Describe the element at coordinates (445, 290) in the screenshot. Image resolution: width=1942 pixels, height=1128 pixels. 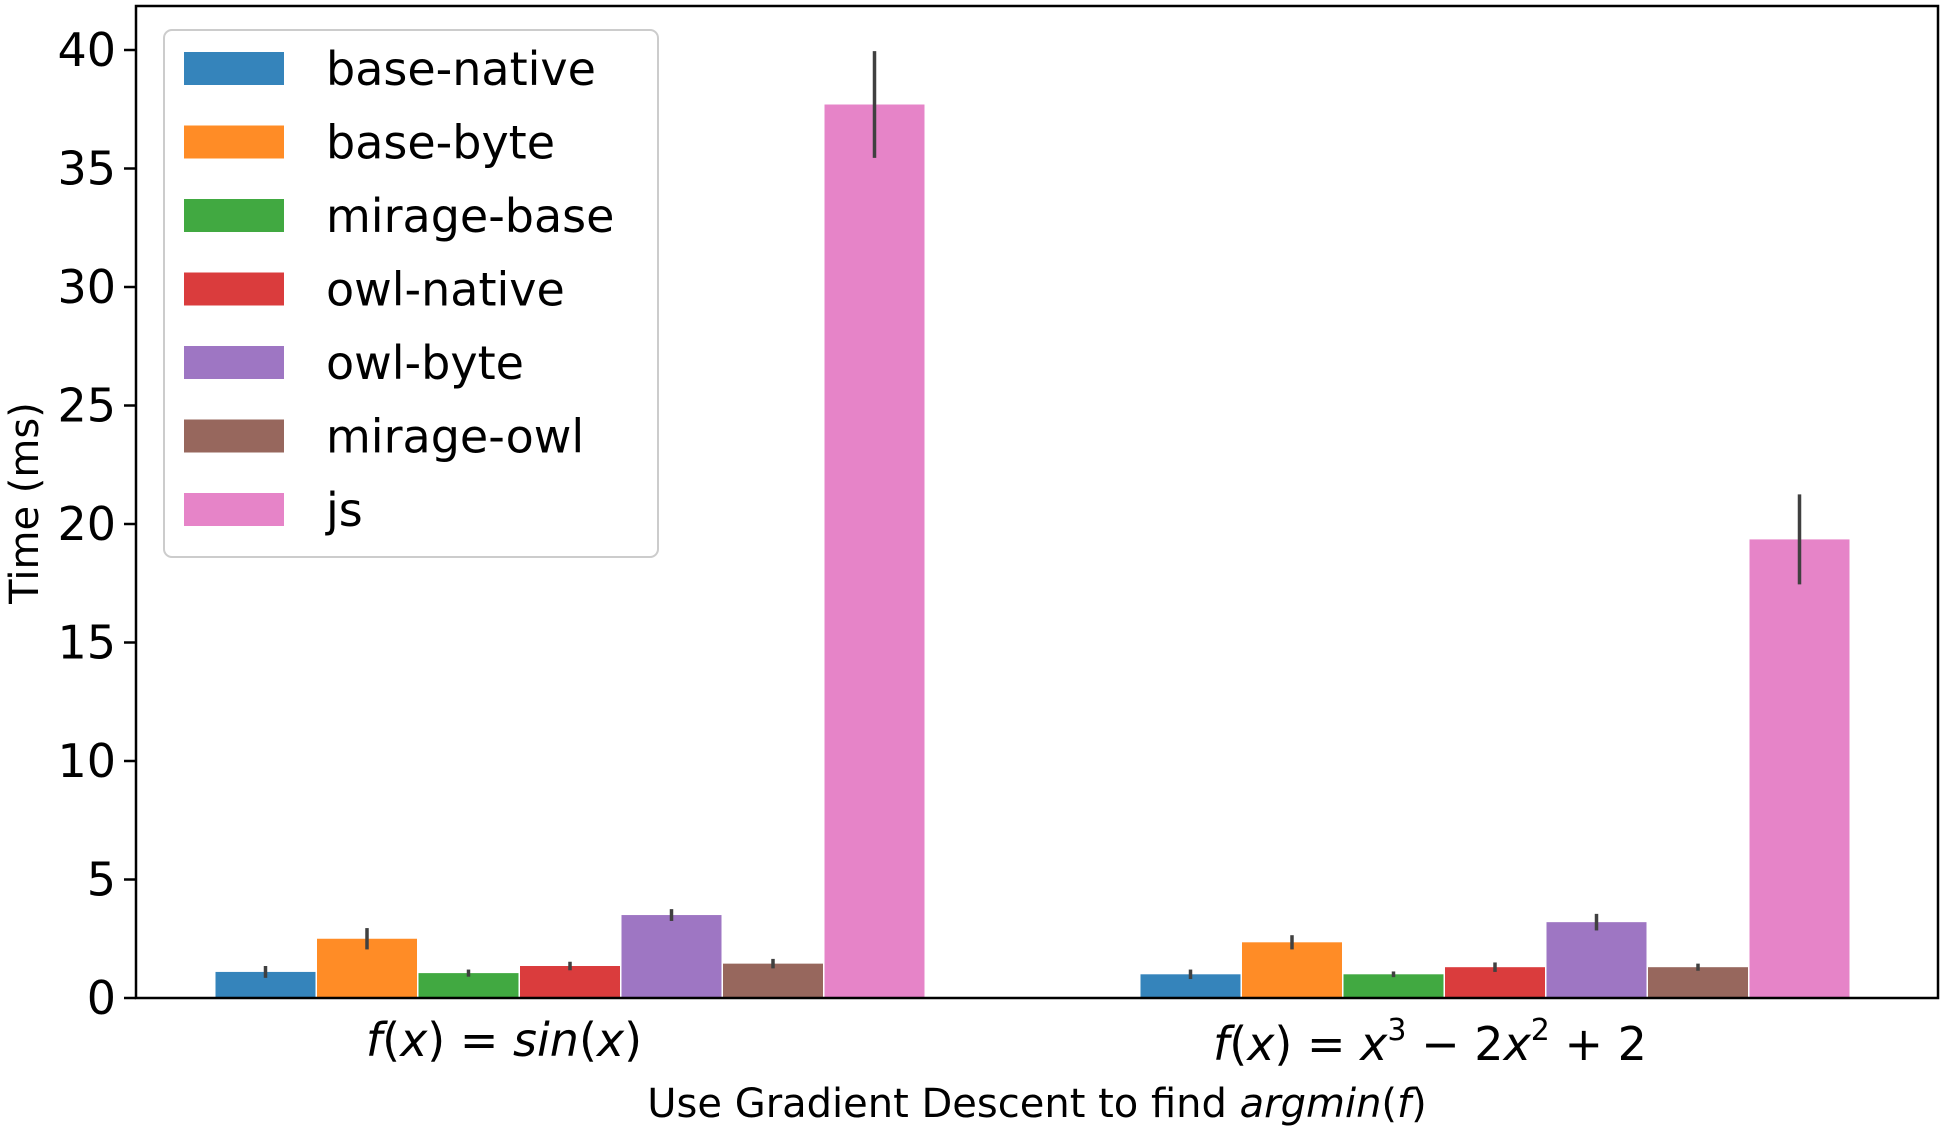
I see `legend-label-owl-native: owl-native` at that location.